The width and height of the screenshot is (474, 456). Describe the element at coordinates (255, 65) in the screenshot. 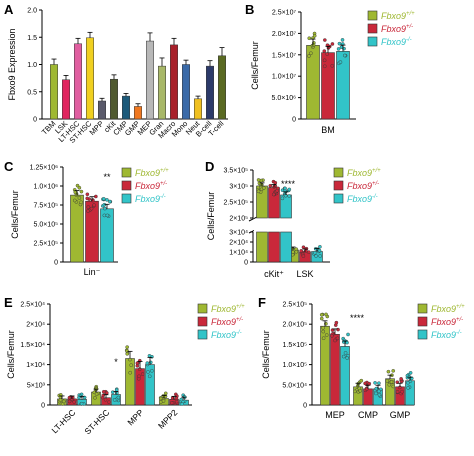

I see `panelB-ylabel: Cells/Femur` at that location.